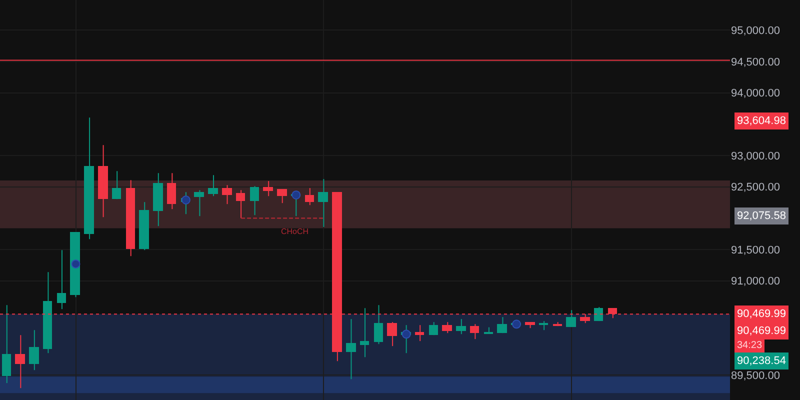  Describe the element at coordinates (755, 62) in the screenshot. I see `y-tick-label: 94,500.00` at that location.